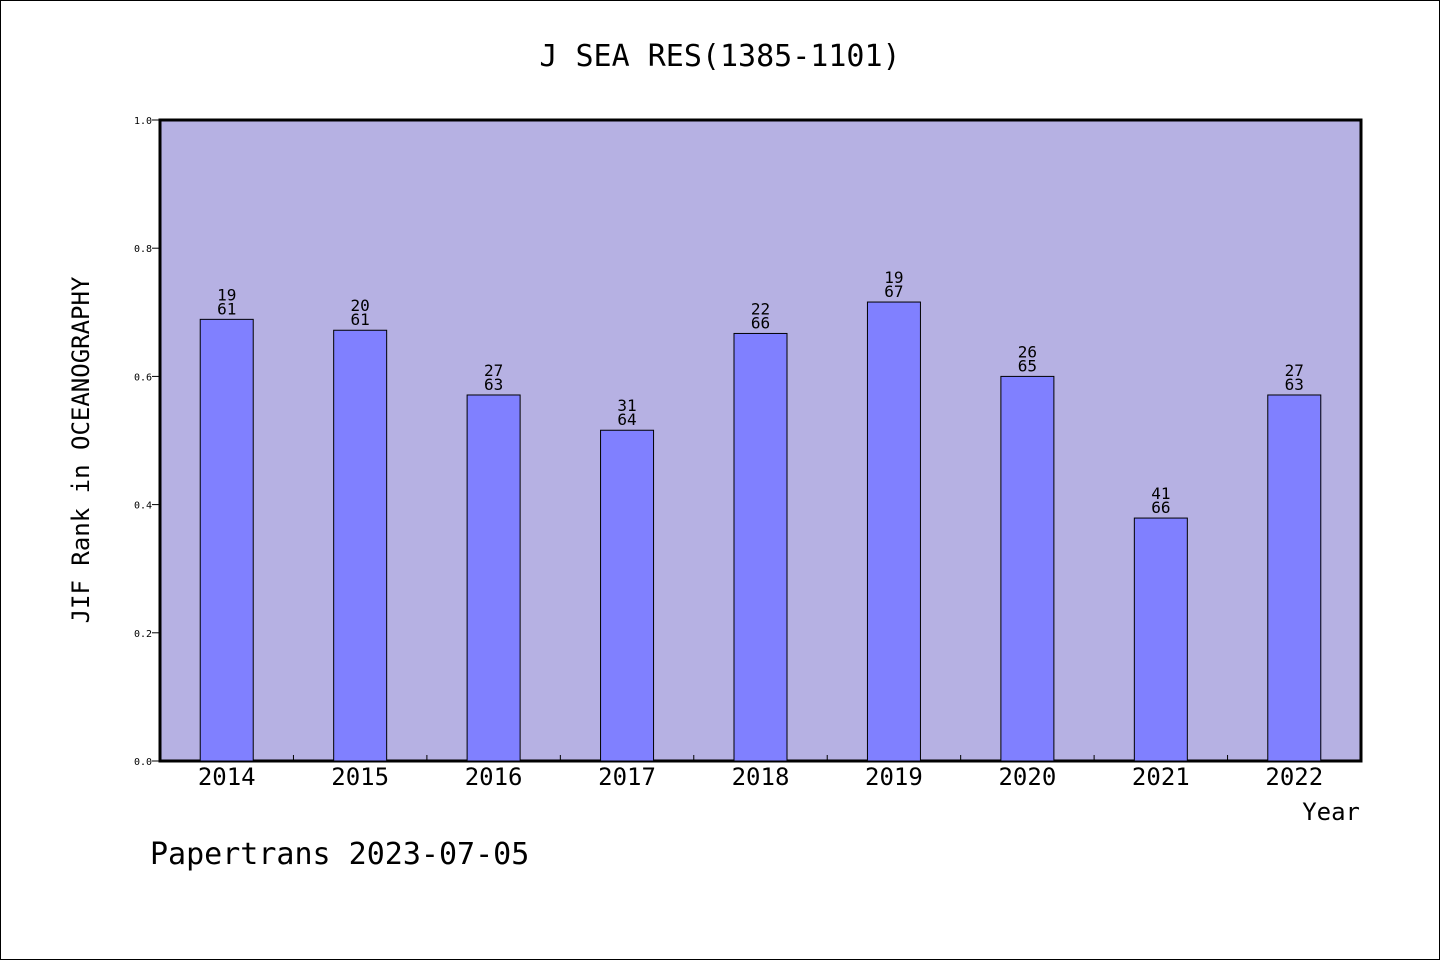 The height and width of the screenshot is (960, 1440). What do you see at coordinates (143, 249) in the screenshot?
I see `y-tick-label: 0.8` at bounding box center [143, 249].